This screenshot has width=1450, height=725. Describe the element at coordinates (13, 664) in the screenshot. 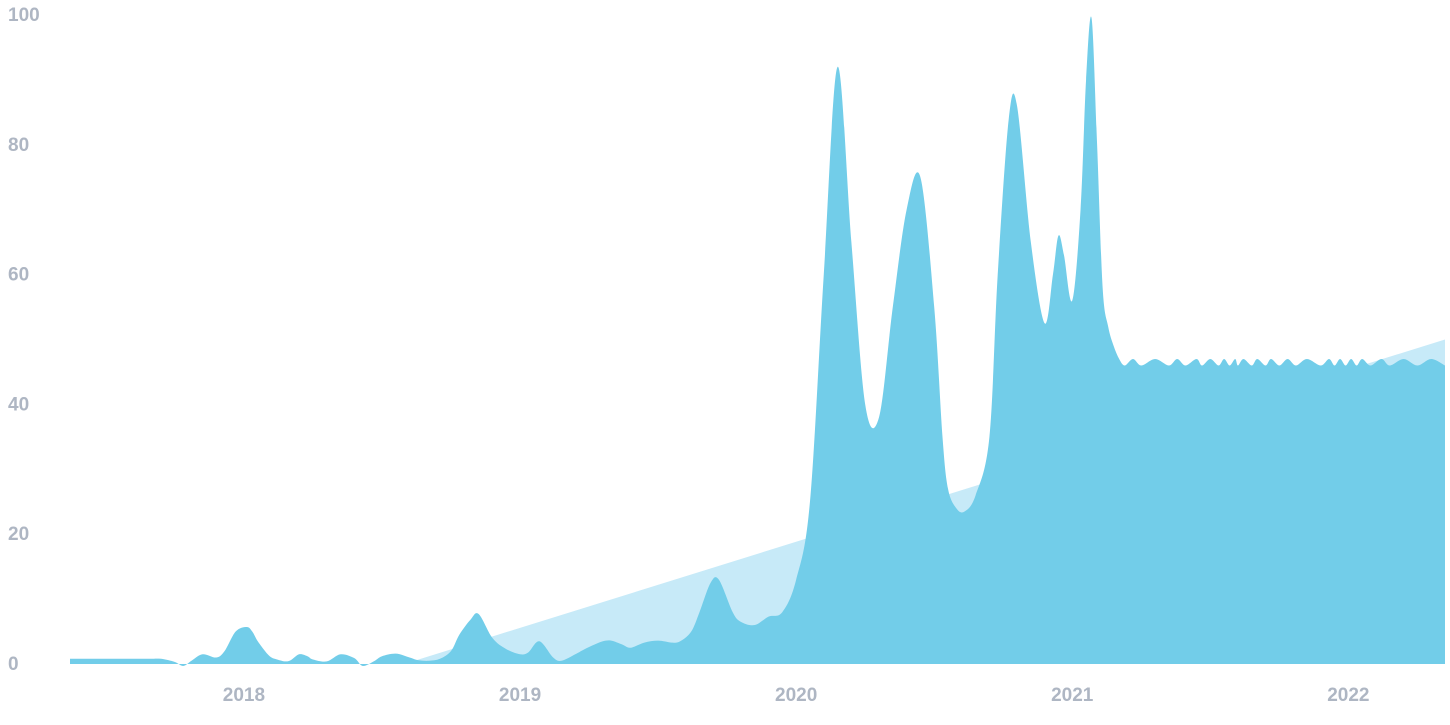

I see `y-tick-label: 0` at that location.